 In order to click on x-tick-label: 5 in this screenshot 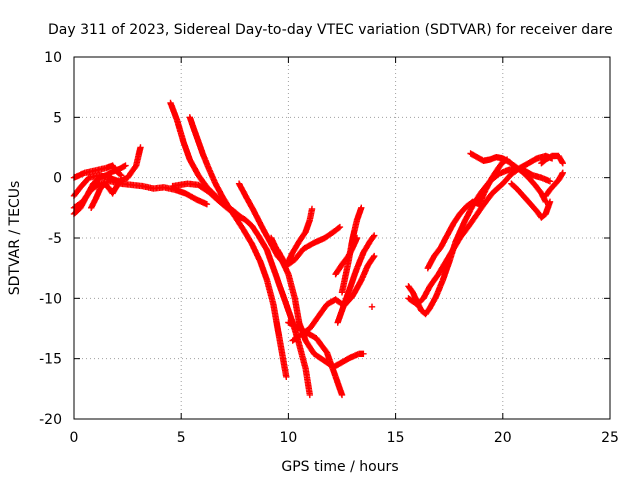, I will do `click(181, 438)`.